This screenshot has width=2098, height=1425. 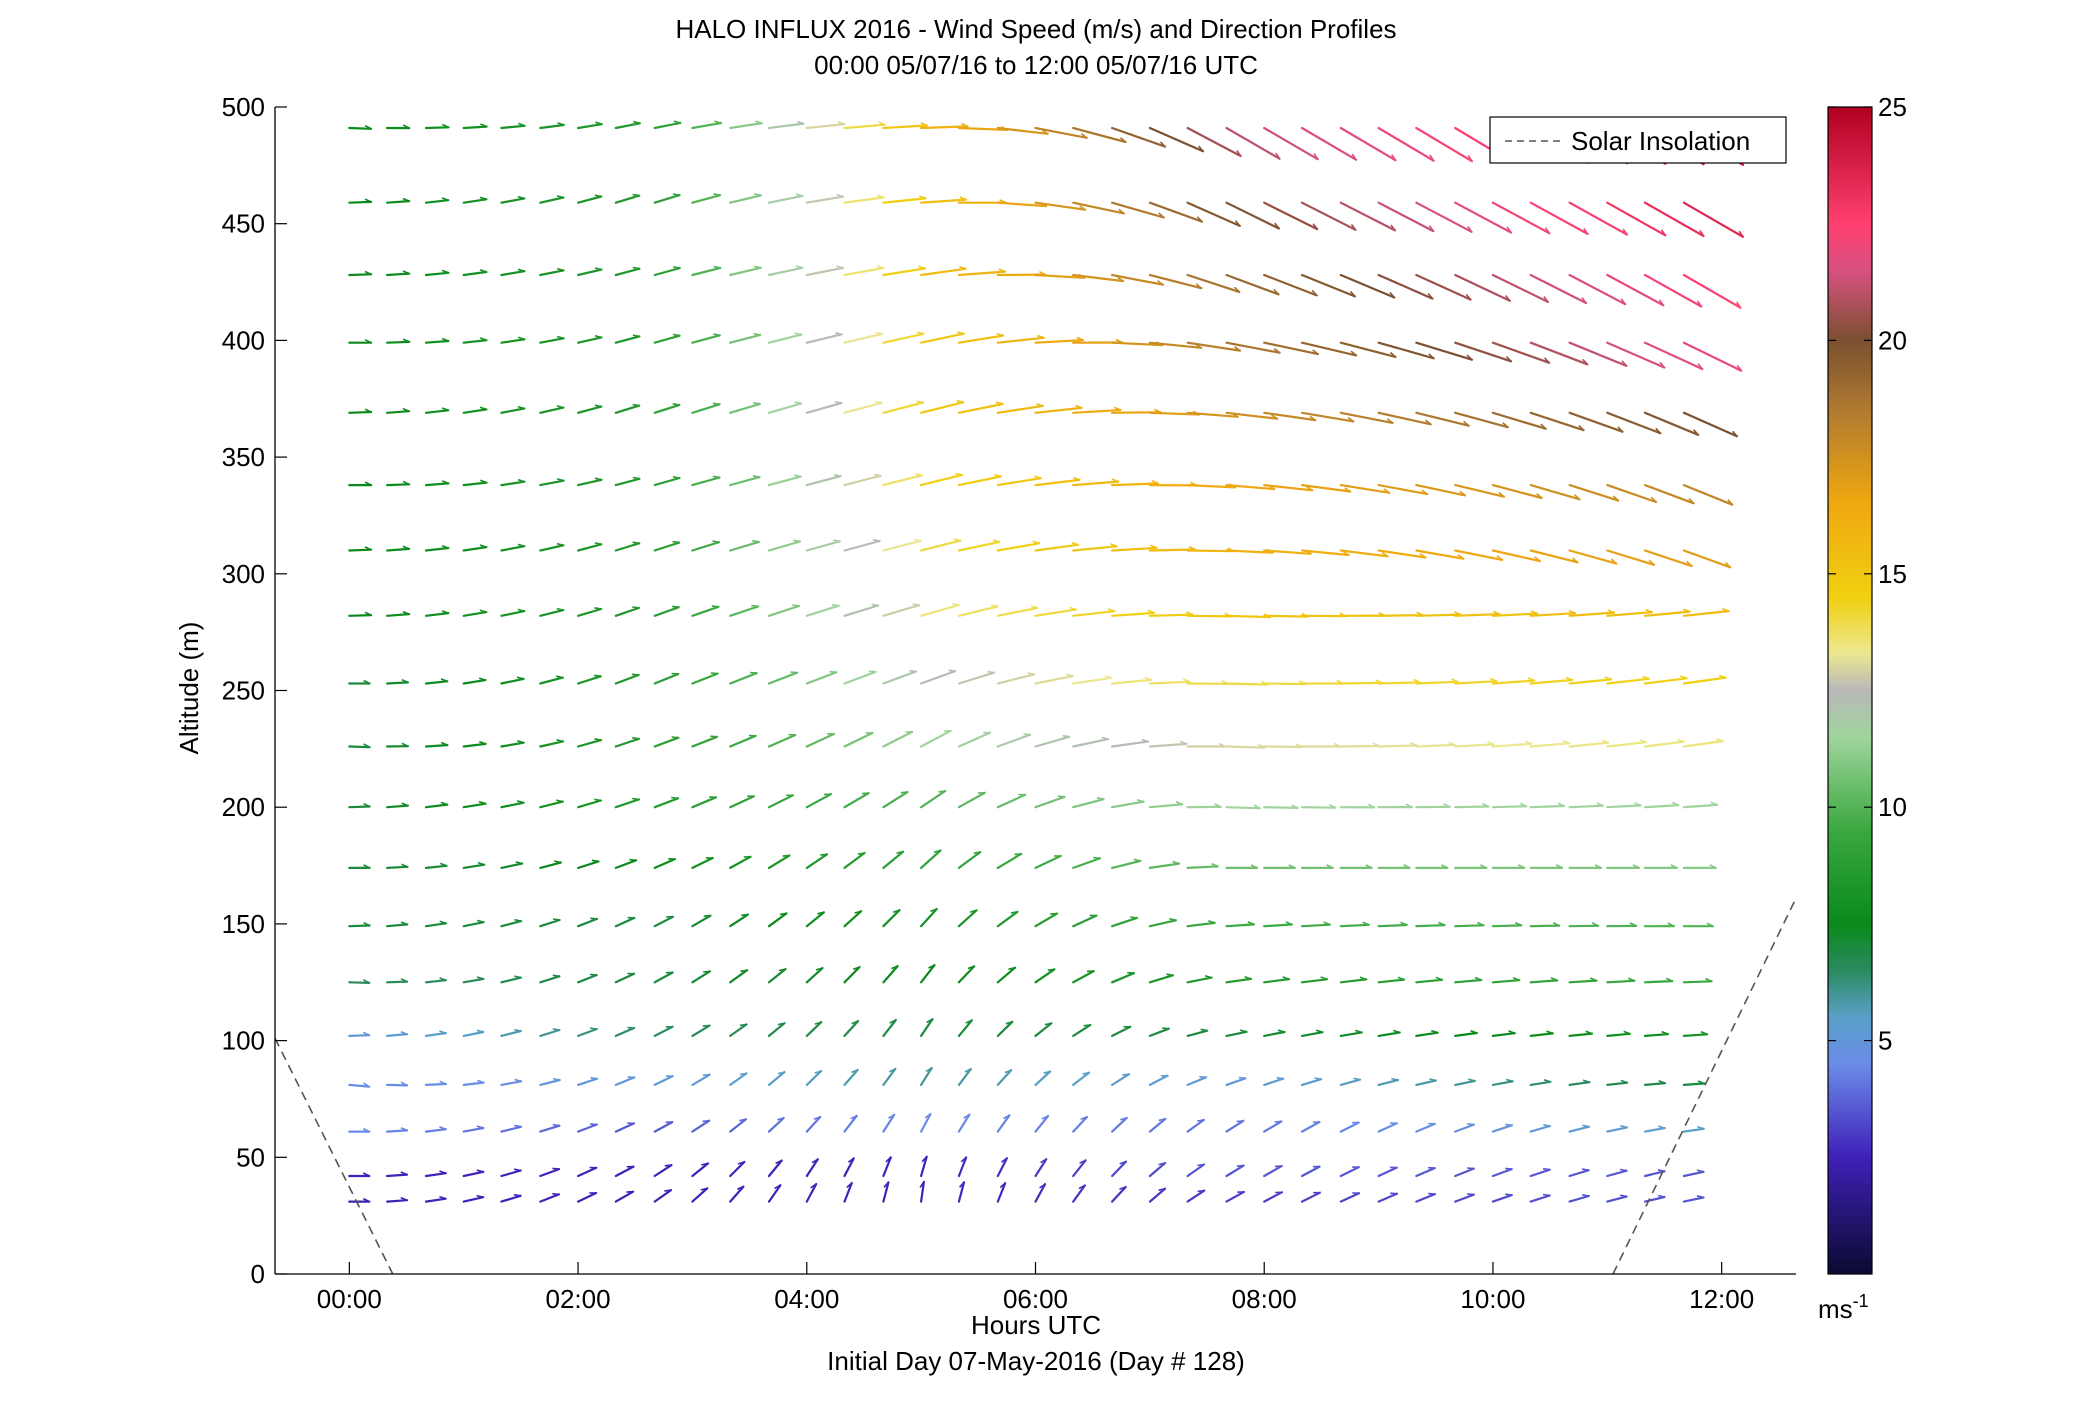 What do you see at coordinates (1035, 1299) in the screenshot?
I see `x-tick-label: 06:00` at bounding box center [1035, 1299].